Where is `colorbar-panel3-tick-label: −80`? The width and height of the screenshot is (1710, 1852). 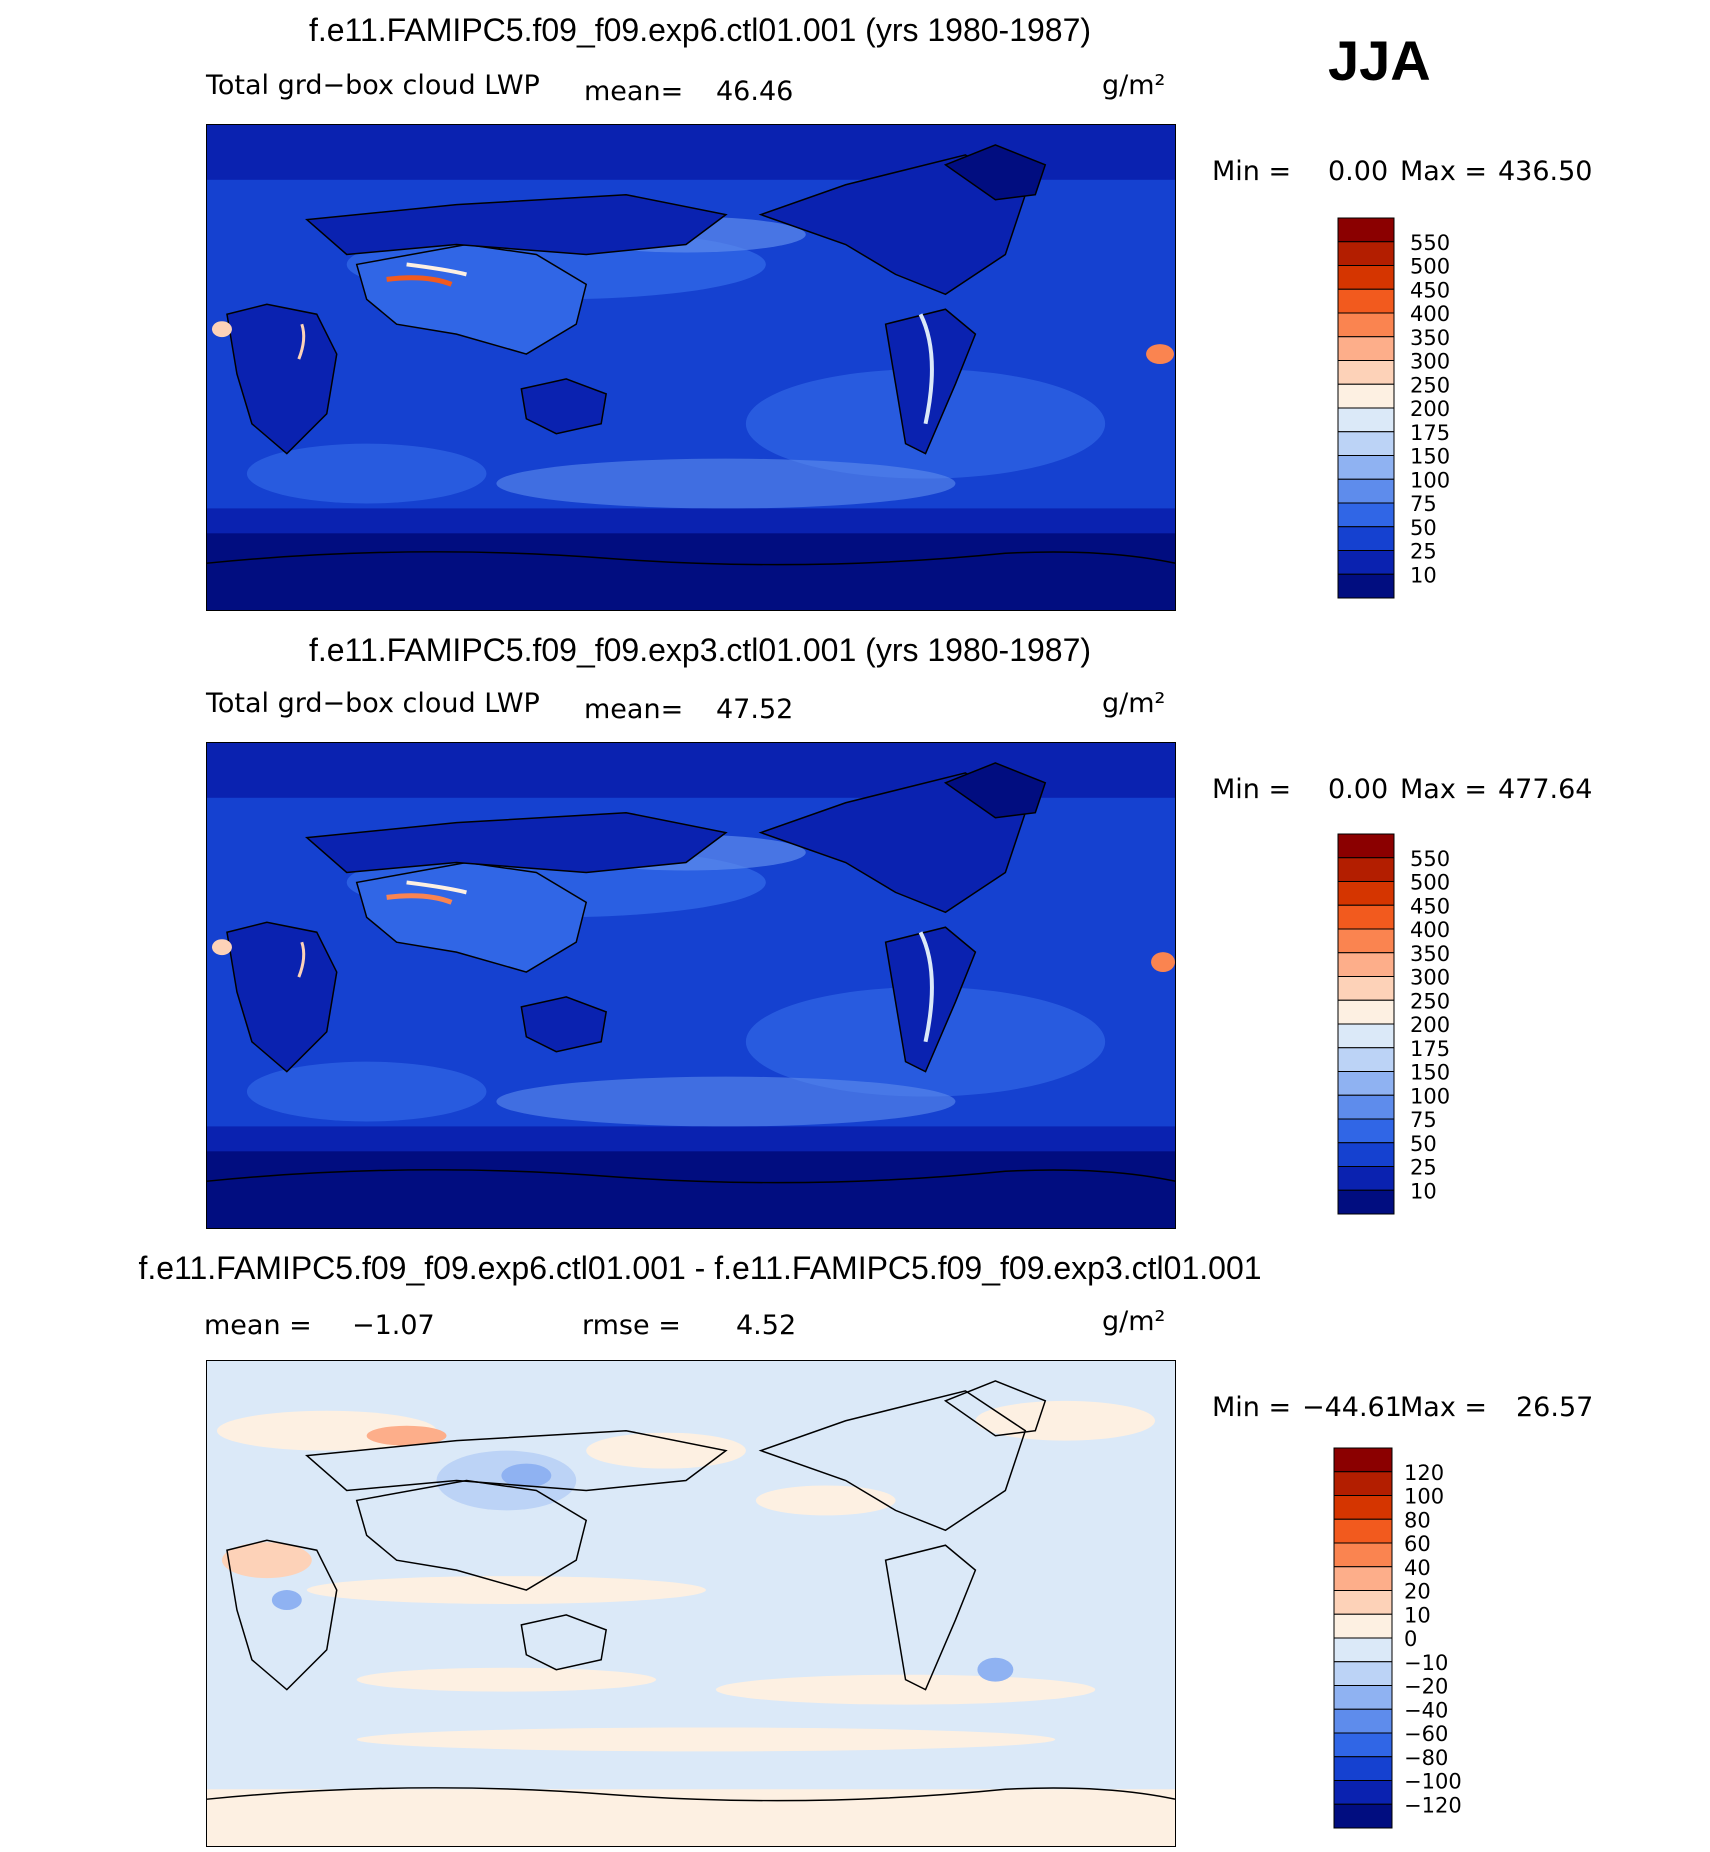
colorbar-panel3-tick-label: −80 is located at coordinates (1426, 1758).